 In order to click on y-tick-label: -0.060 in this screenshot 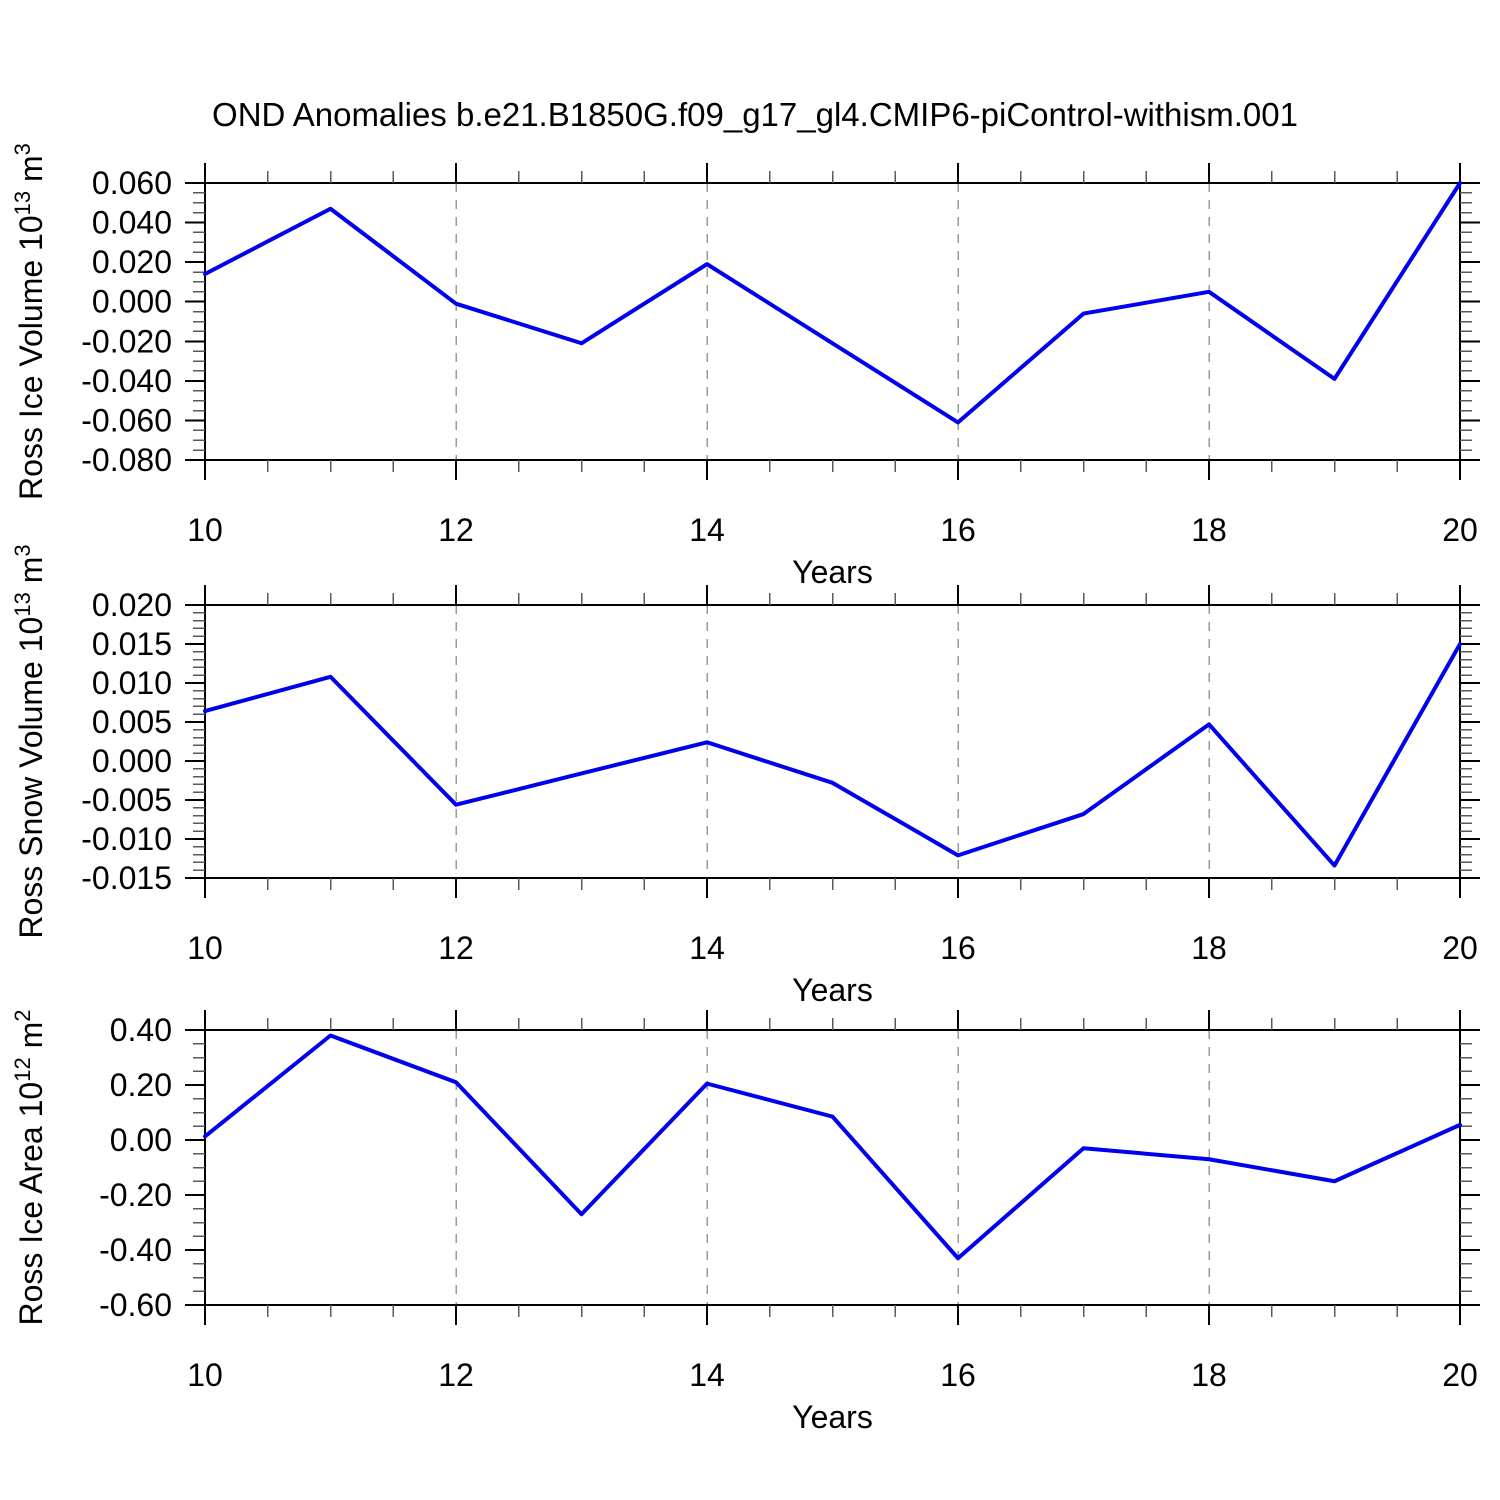, I will do `click(126, 420)`.